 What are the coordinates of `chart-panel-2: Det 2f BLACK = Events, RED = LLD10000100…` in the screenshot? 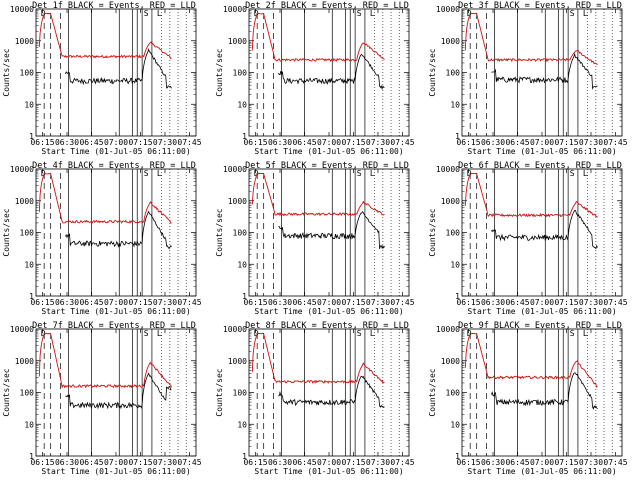 It's located at (315, 78).